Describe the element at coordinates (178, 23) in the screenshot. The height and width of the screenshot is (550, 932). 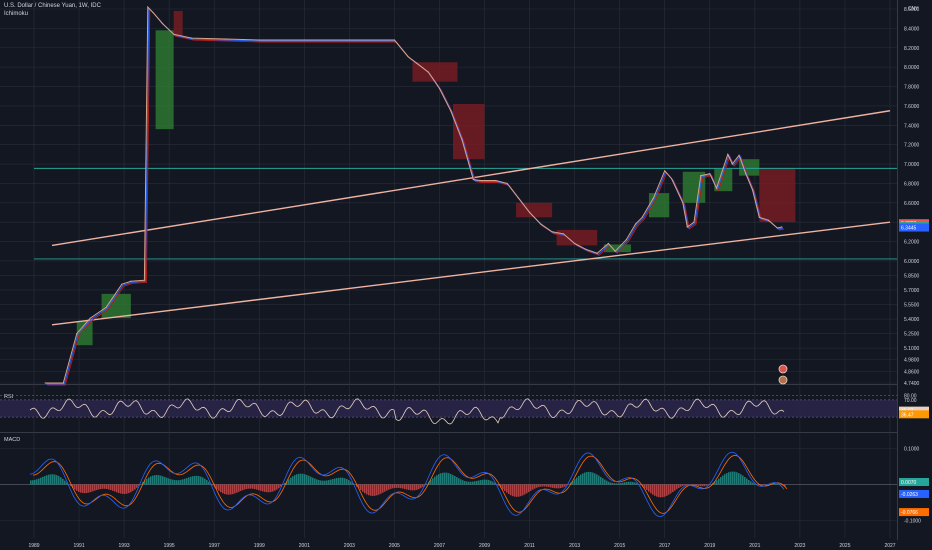
I see `ichimoku-cloud` at that location.